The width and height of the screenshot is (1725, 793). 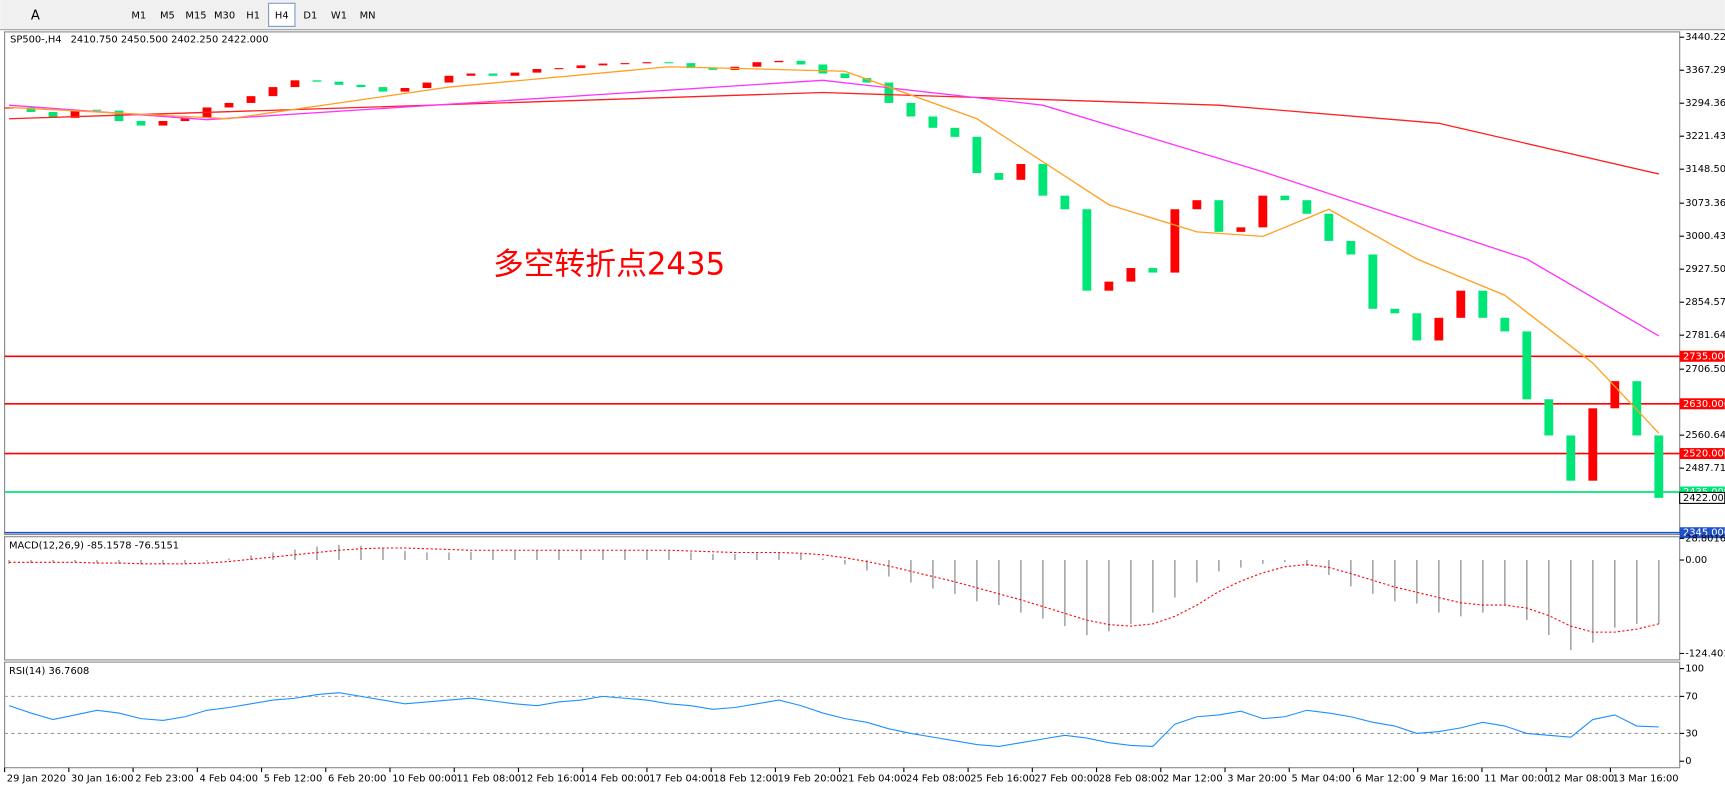 I want to click on timeframe-button: M15, so click(x=195, y=15).